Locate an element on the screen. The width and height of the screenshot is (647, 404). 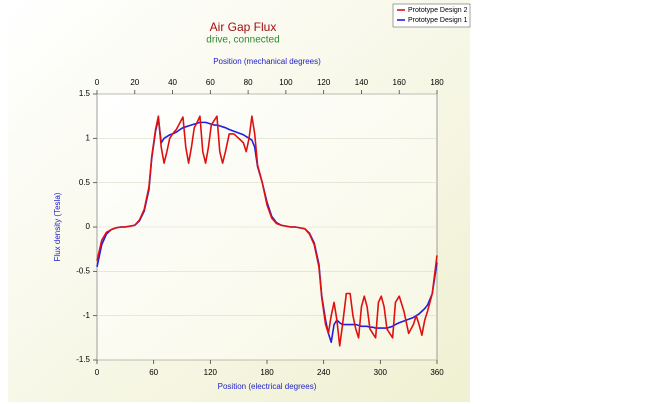
x-tick-label: 240 is located at coordinates (324, 372).